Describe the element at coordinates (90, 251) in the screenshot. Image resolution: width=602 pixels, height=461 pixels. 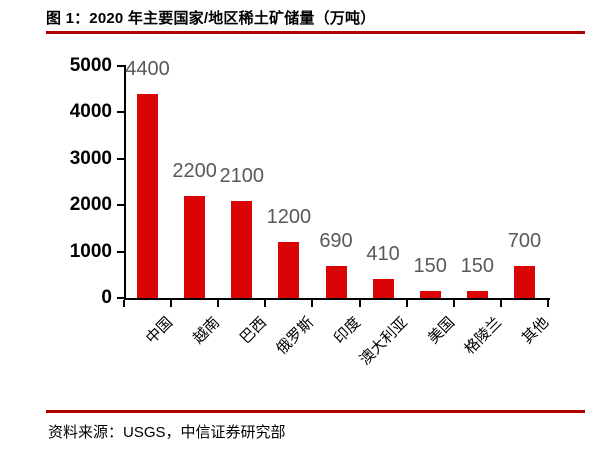
I see `y-tick-label: 1000` at that location.